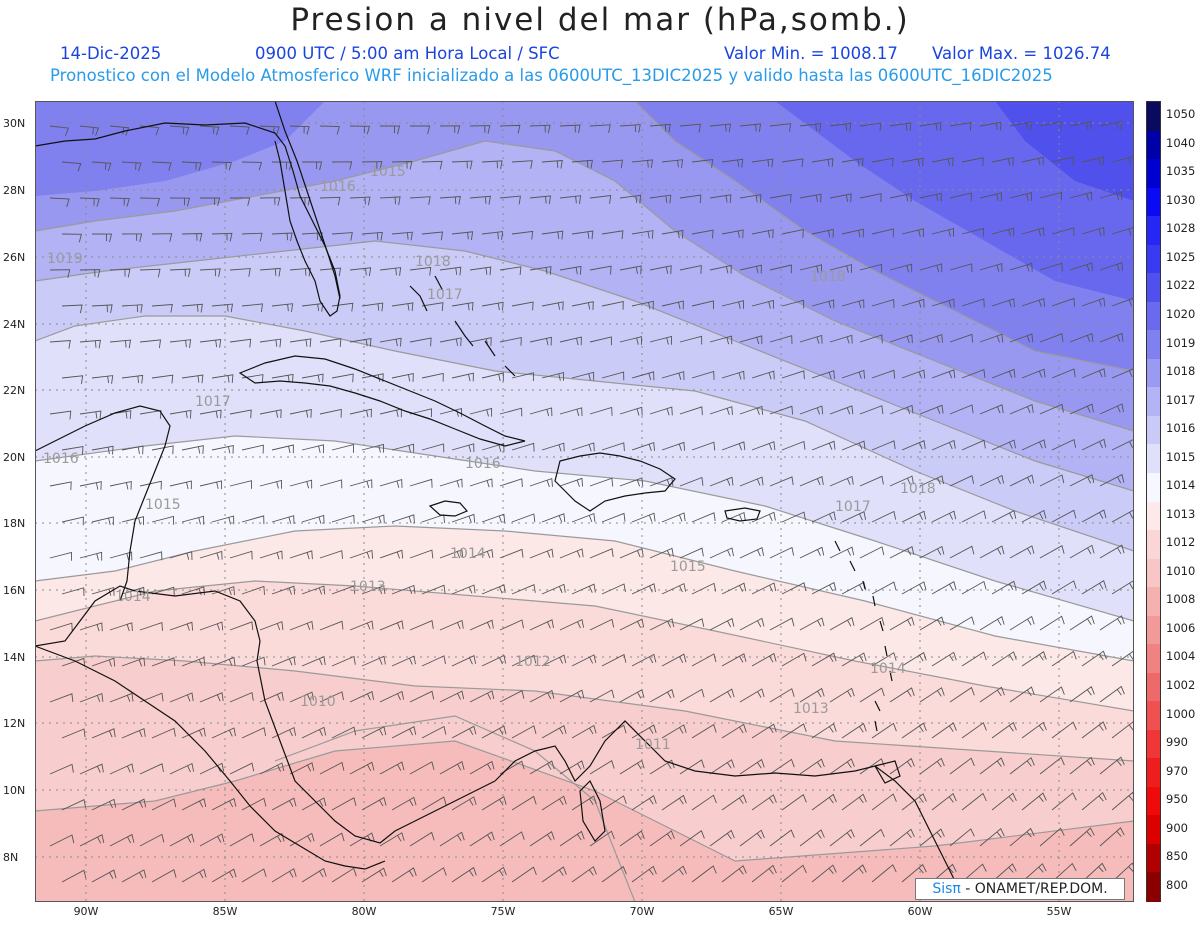  I want to click on colorbar-label-800: 800, so click(1177, 884).